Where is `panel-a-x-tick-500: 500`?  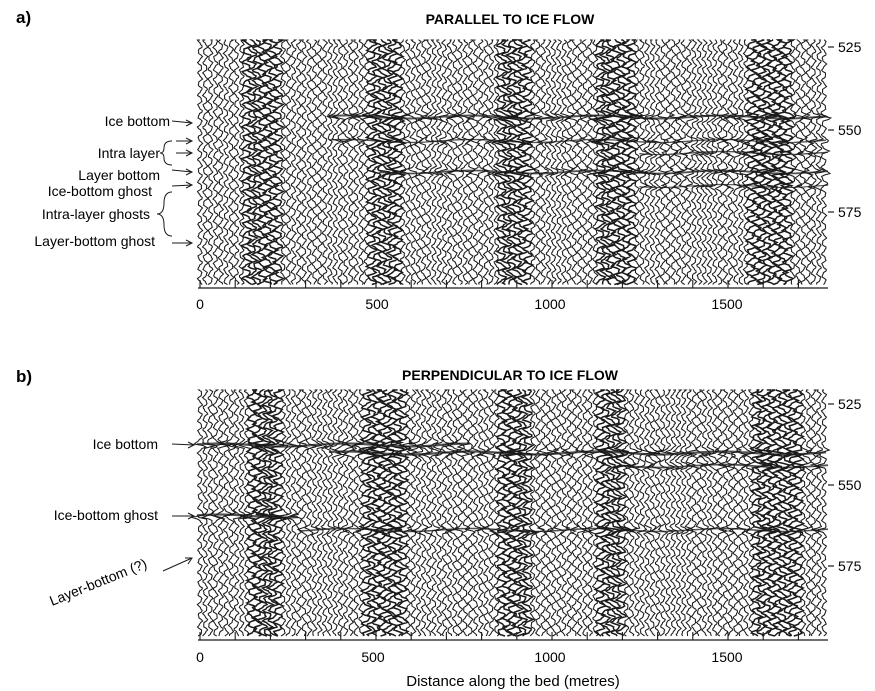 panel-a-x-tick-500: 500 is located at coordinates (377, 304).